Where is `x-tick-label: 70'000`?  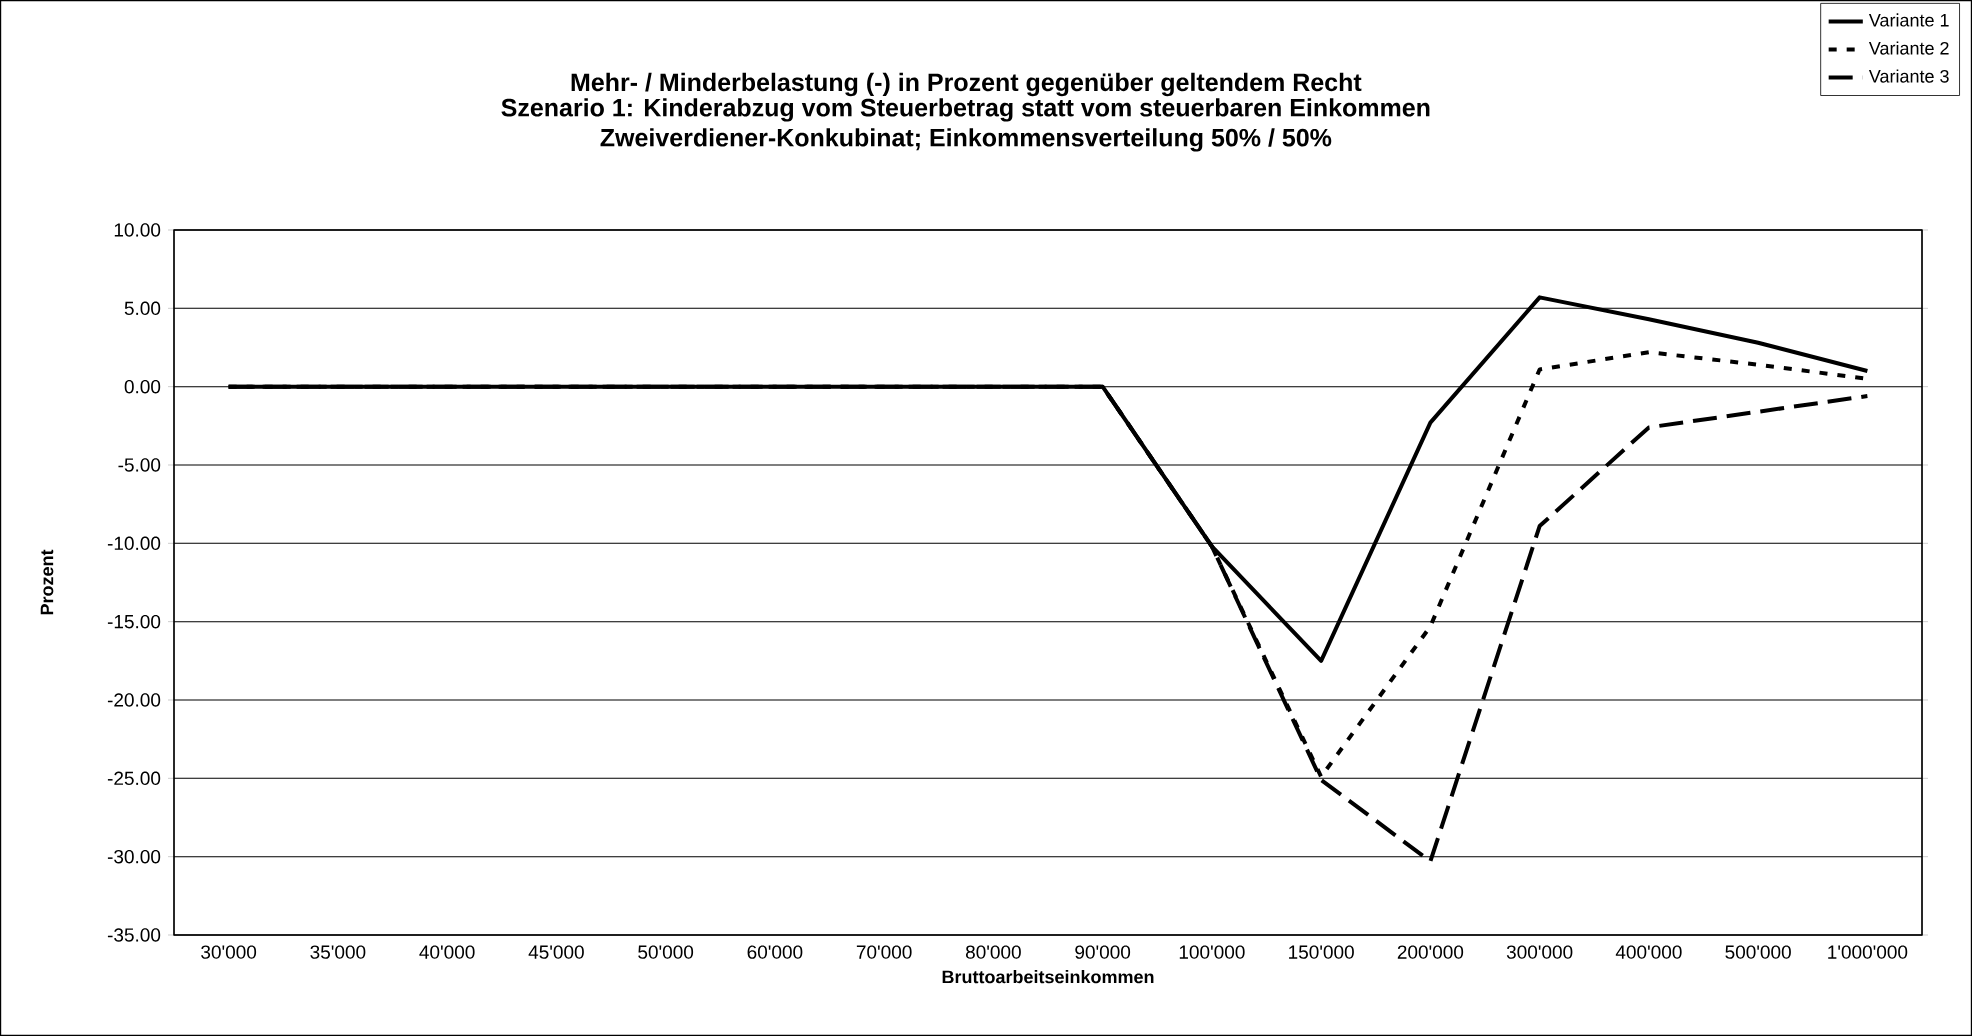
x-tick-label: 70'000 is located at coordinates (884, 952).